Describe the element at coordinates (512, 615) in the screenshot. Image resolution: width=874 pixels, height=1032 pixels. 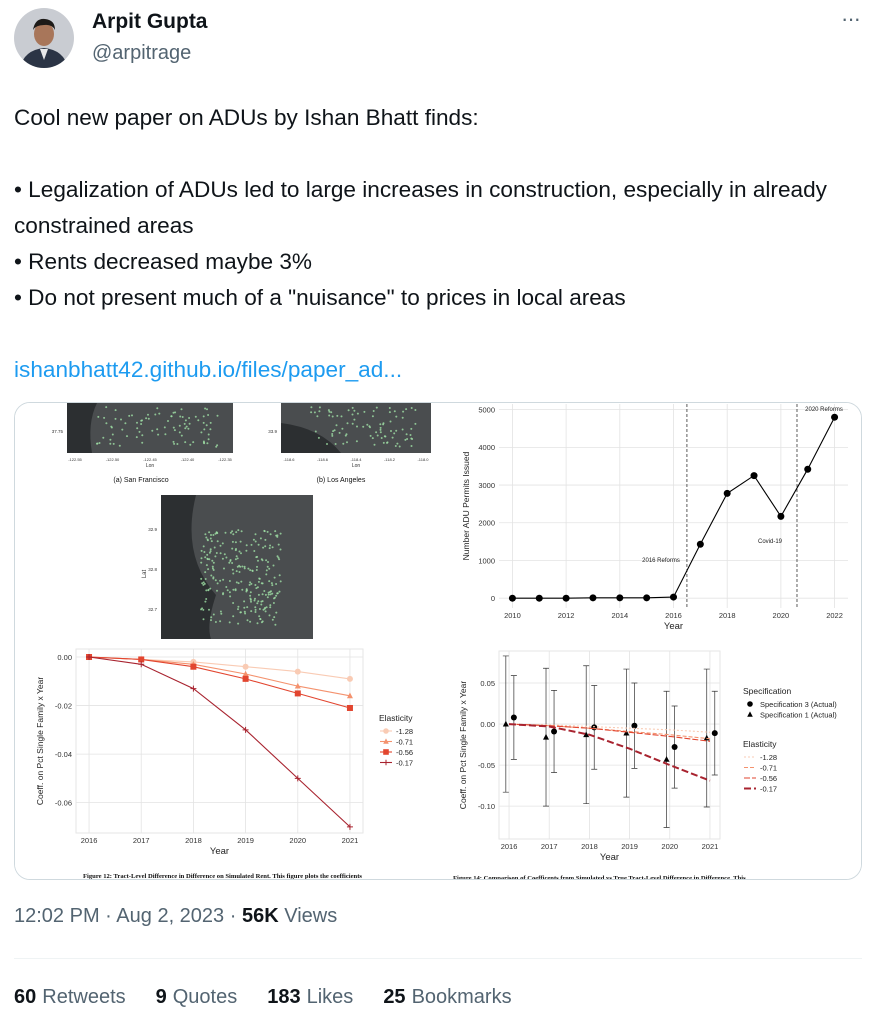
I see `x-tick-label: 2010` at that location.